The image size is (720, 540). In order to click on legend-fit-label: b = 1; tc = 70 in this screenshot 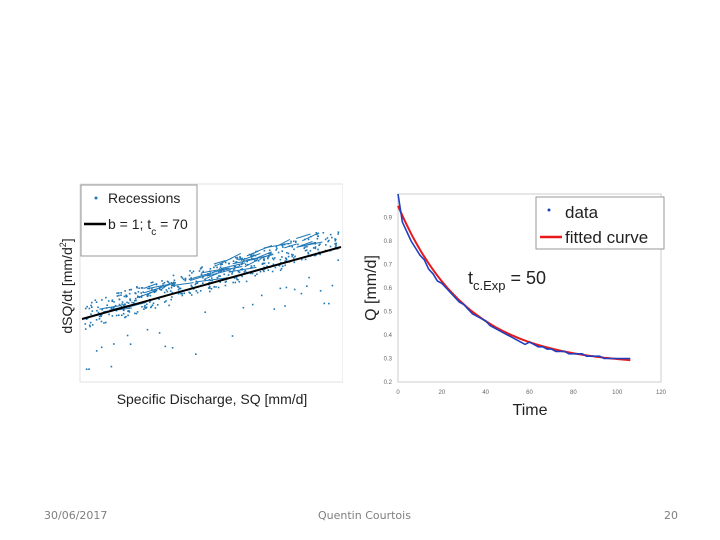, I will do `click(148, 227)`.